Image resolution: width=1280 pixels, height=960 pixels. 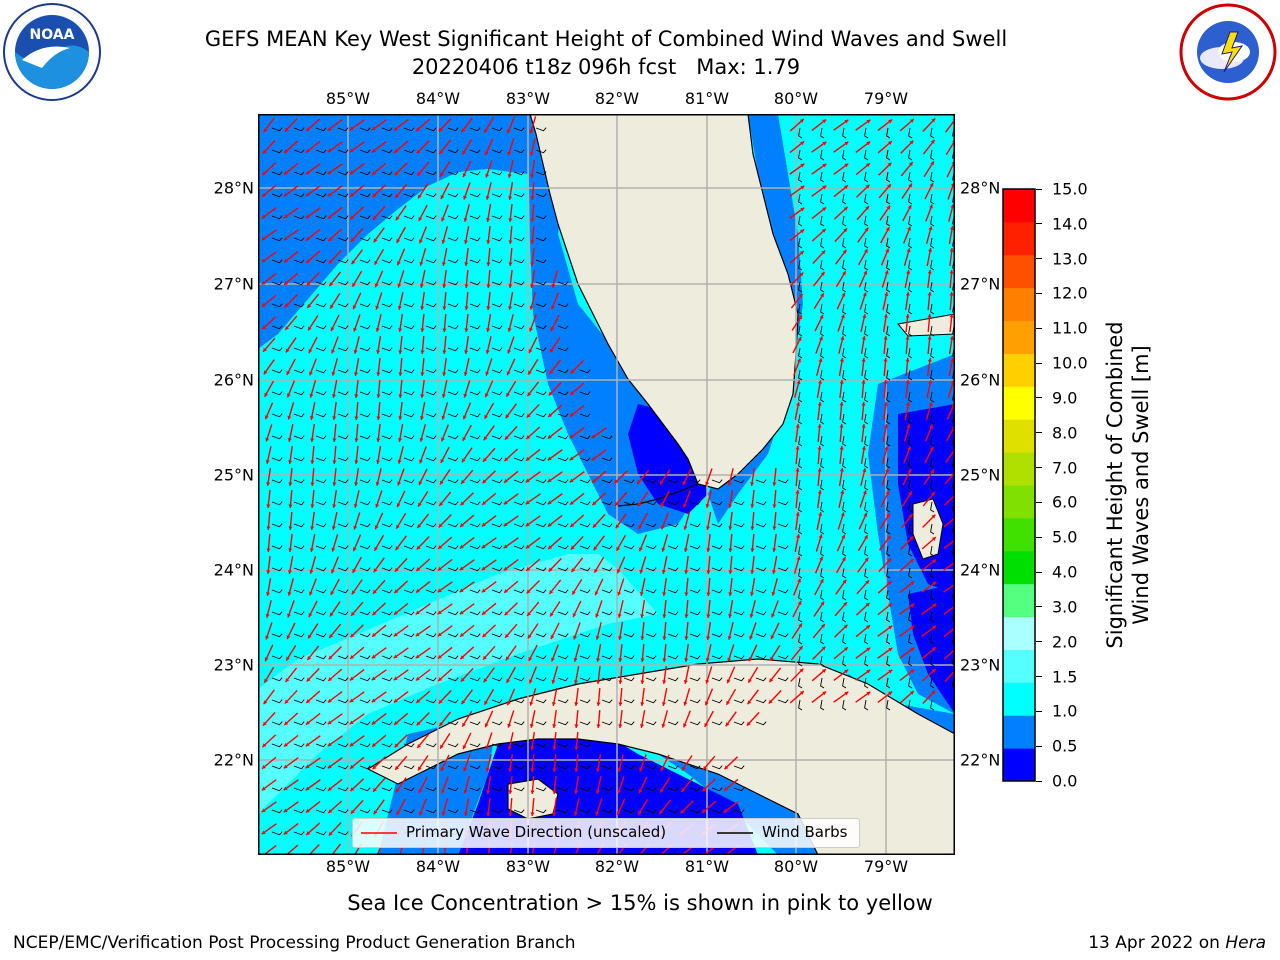 What do you see at coordinates (1019, 485) in the screenshot?
I see `colorbar` at bounding box center [1019, 485].